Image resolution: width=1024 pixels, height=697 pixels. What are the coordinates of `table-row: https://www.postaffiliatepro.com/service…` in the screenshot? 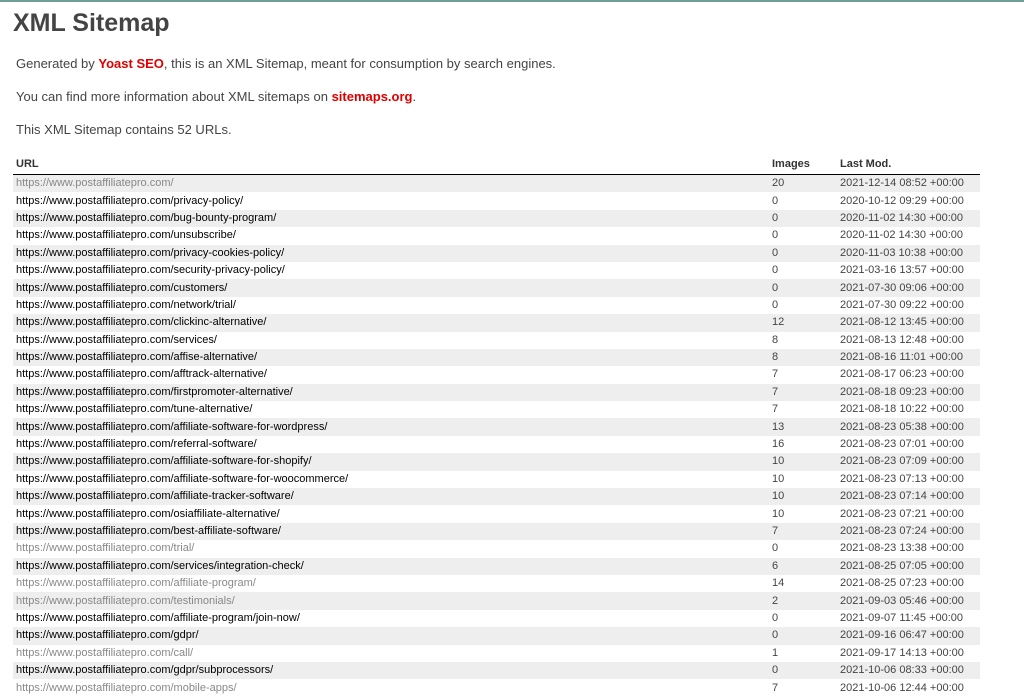 It's located at (496, 340).